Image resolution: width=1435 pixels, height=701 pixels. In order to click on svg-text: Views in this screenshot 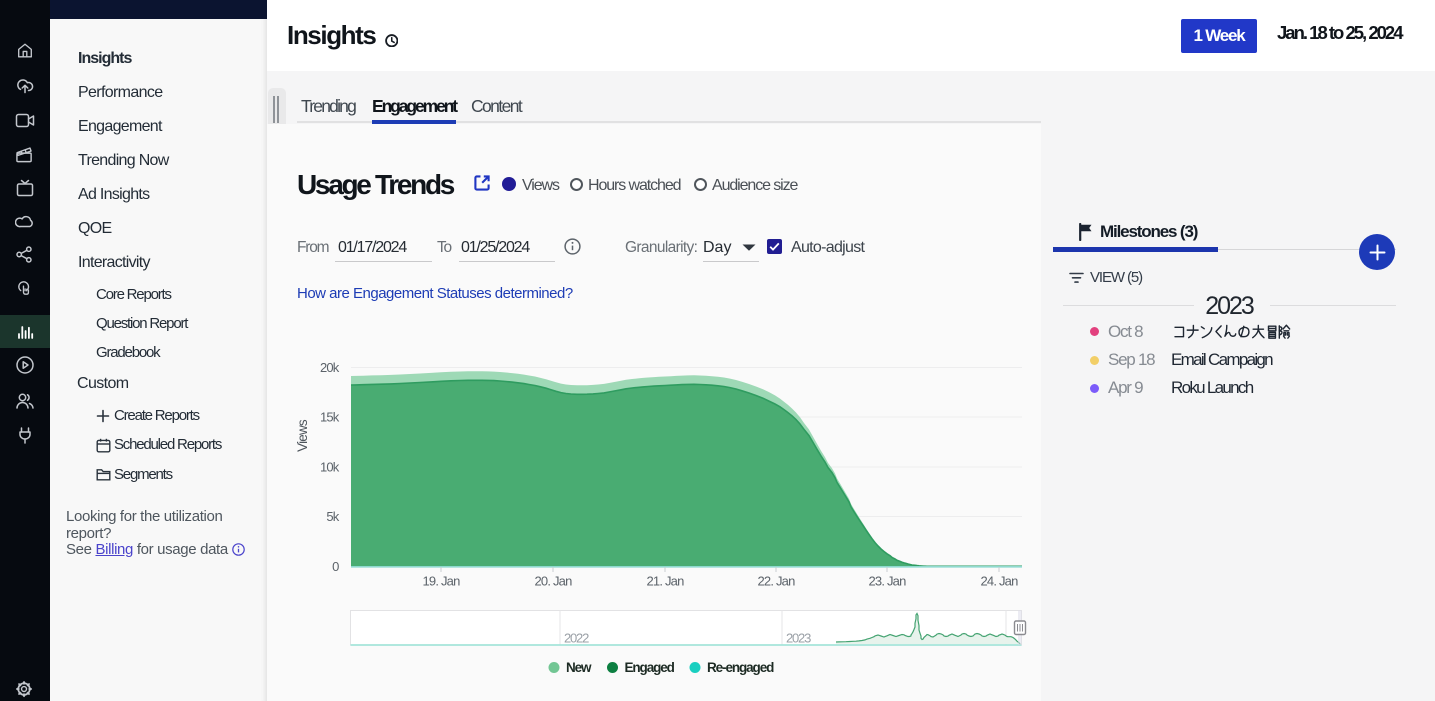, I will do `click(302, 435)`.